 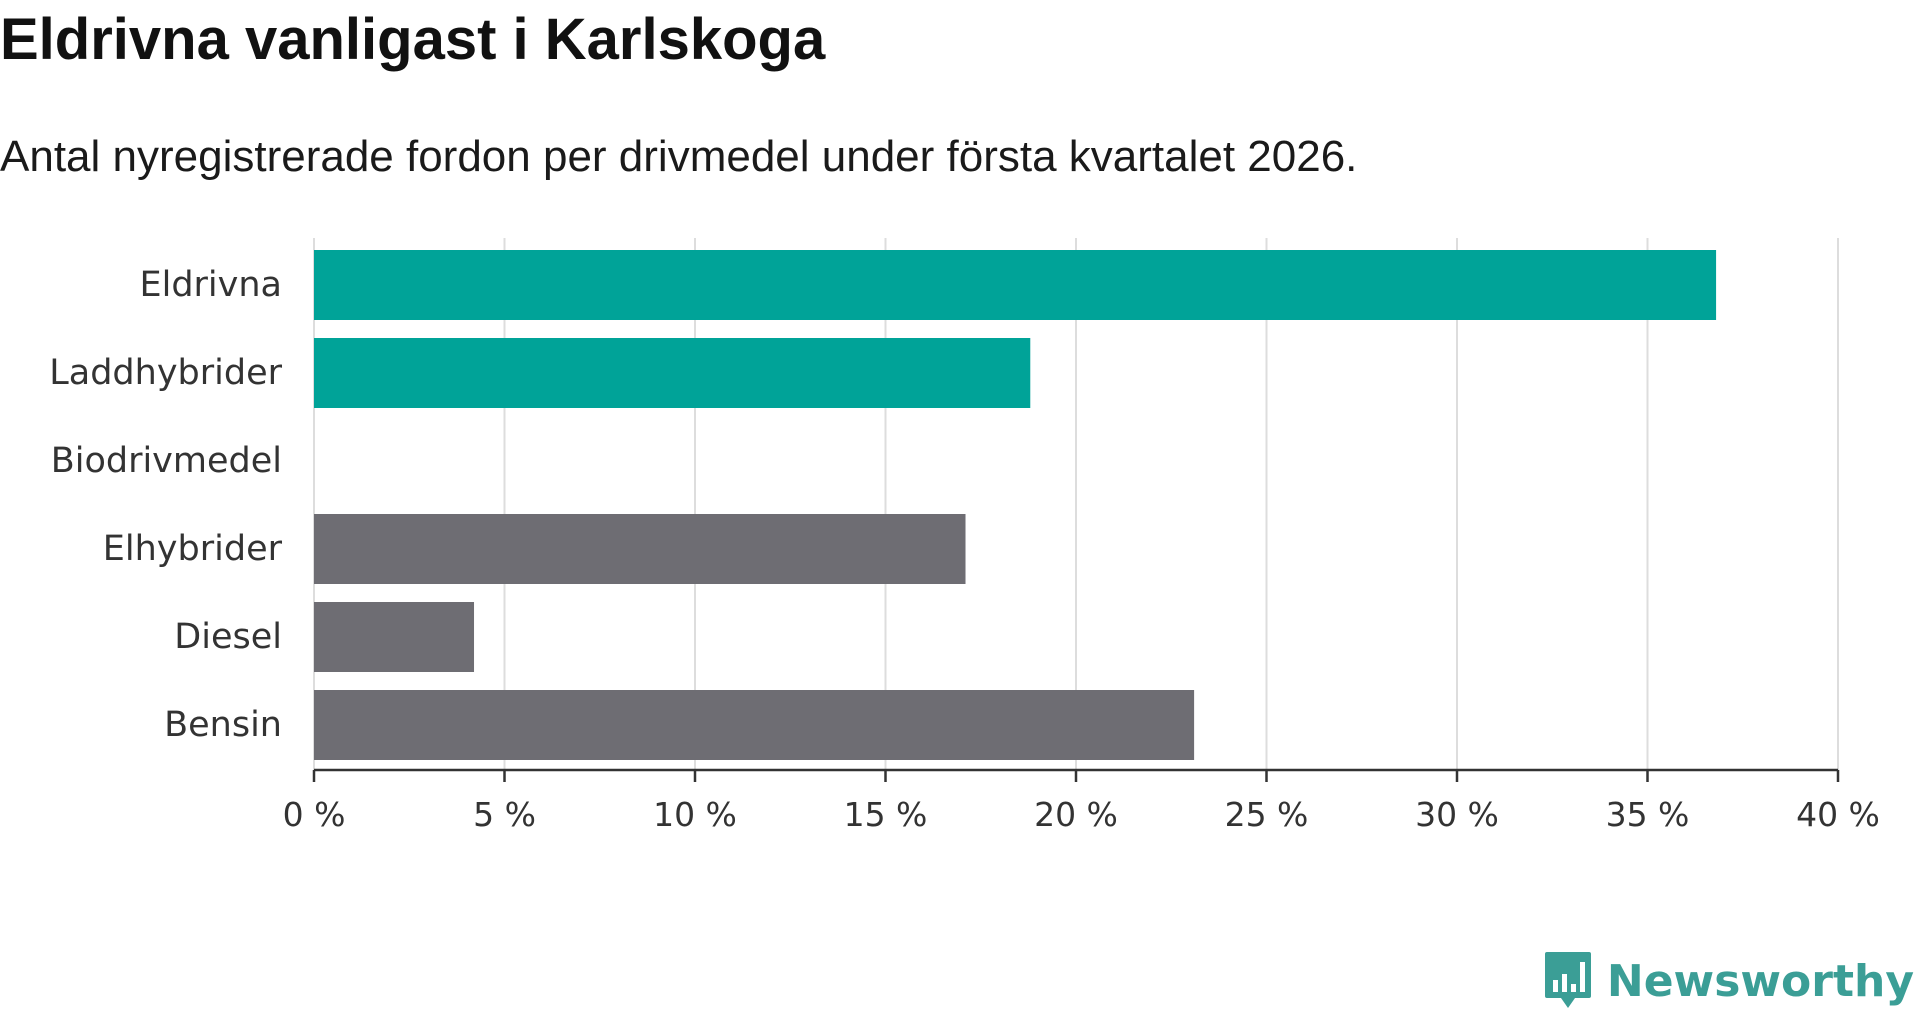 What do you see at coordinates (165, 373) in the screenshot?
I see `category-label-laddhybrider: Laddhybrider` at bounding box center [165, 373].